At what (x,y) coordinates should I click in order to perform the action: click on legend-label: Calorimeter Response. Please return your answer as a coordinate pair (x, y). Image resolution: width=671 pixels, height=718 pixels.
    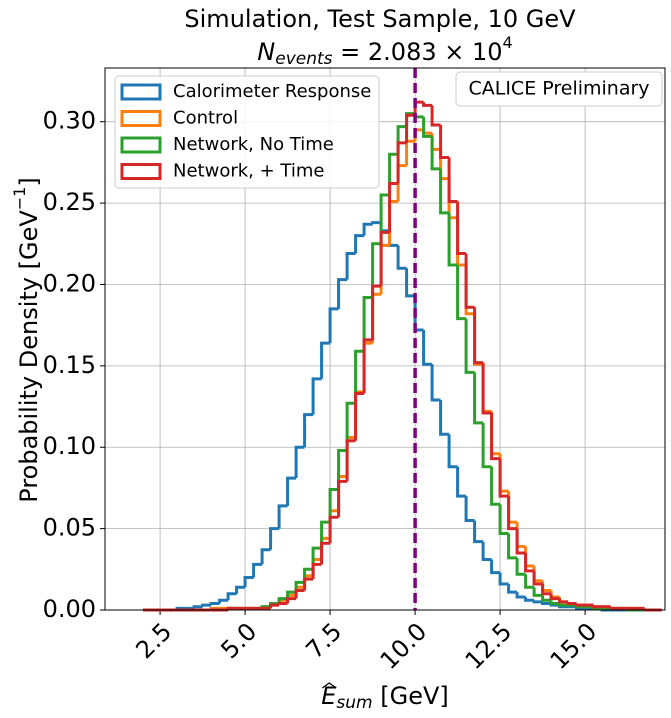
    Looking at the image, I should click on (272, 91).